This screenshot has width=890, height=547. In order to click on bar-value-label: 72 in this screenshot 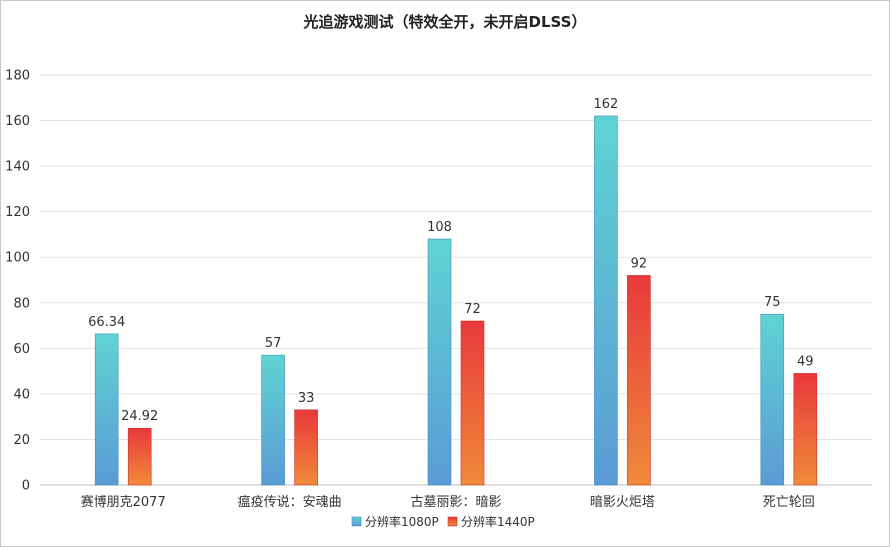, I will do `click(472, 309)`.